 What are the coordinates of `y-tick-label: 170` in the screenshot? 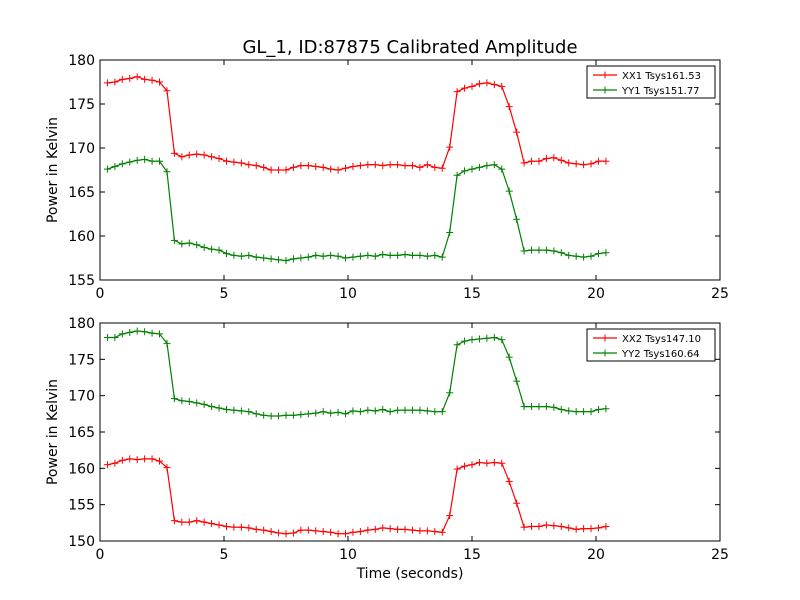 It's located at (81, 397).